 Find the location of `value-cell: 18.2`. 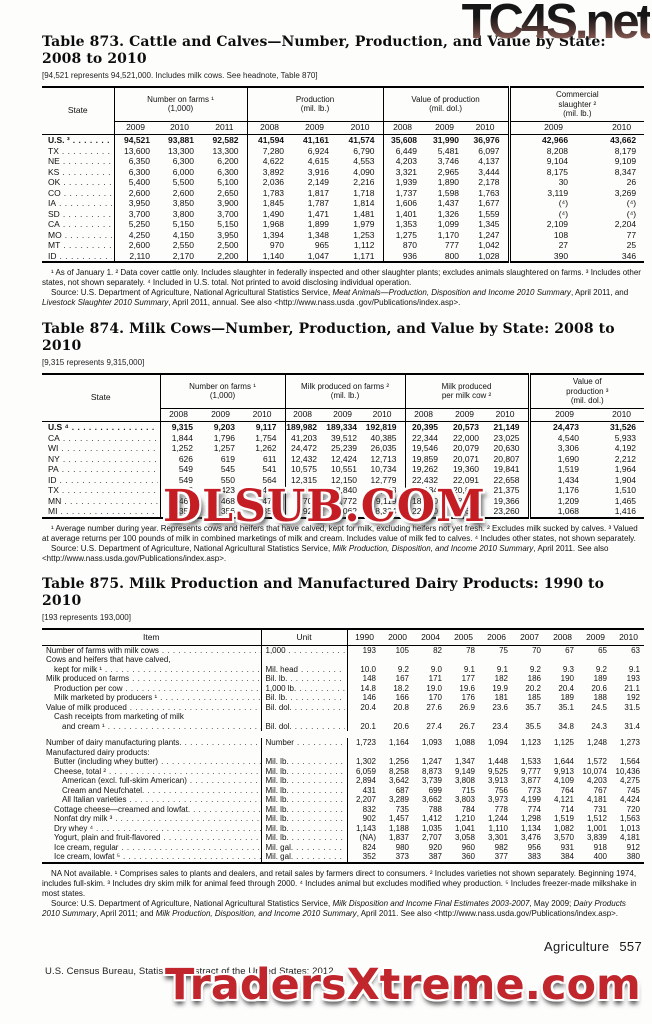

value-cell: 18.2 is located at coordinates (401, 688).